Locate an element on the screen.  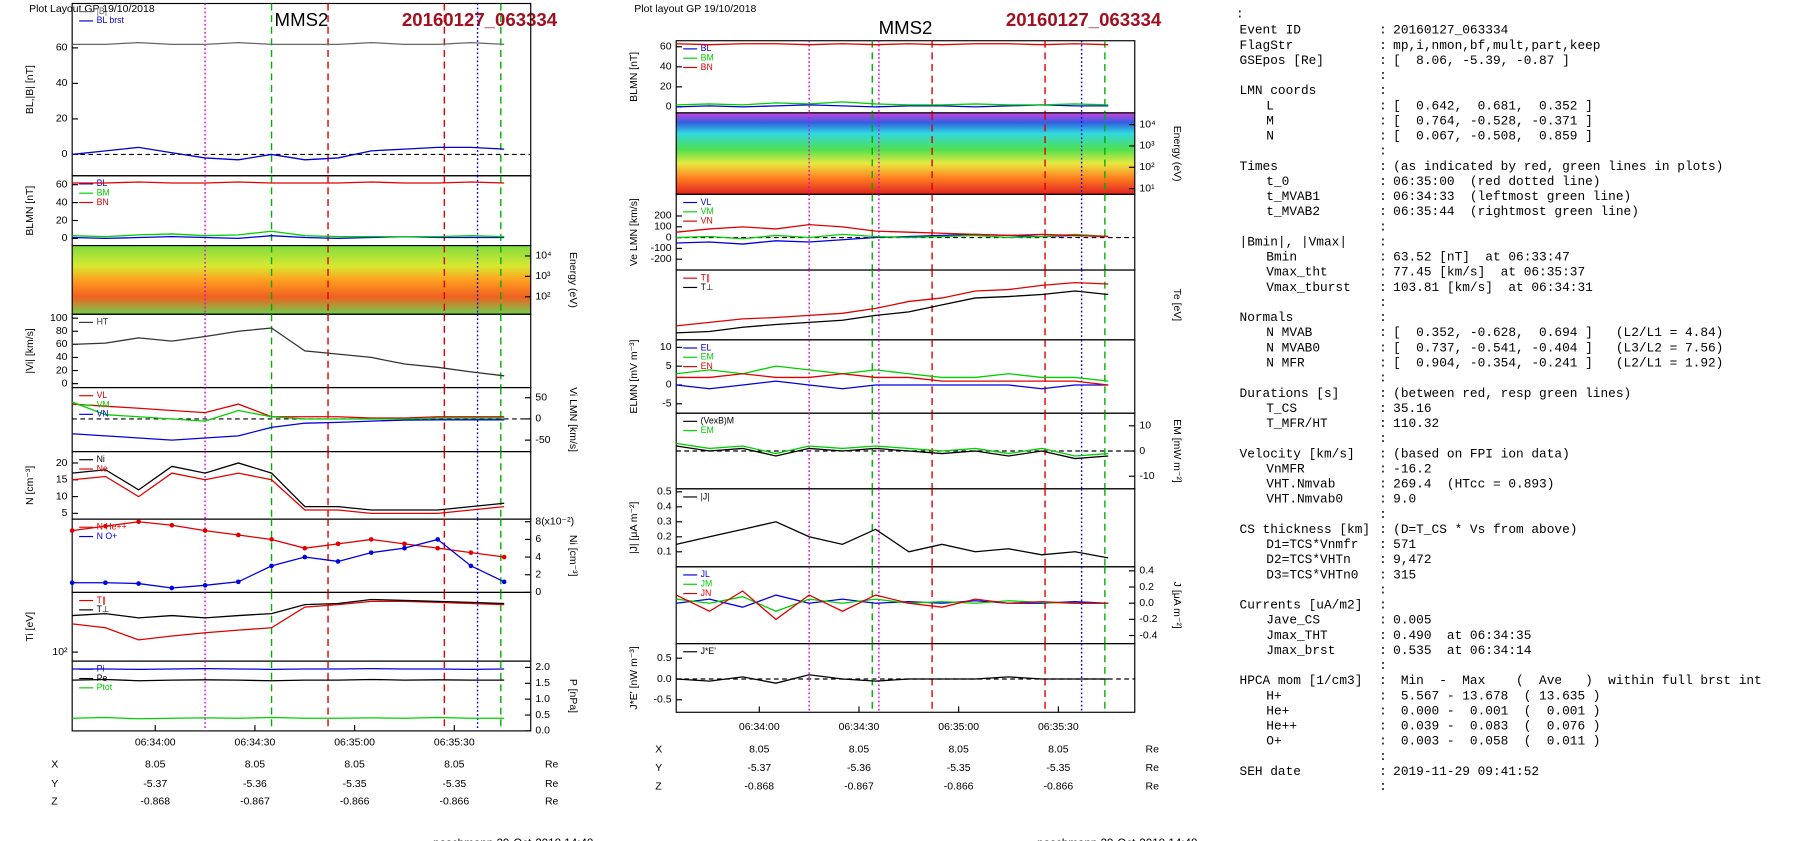
position-value: -5.36 is located at coordinates (859, 768).